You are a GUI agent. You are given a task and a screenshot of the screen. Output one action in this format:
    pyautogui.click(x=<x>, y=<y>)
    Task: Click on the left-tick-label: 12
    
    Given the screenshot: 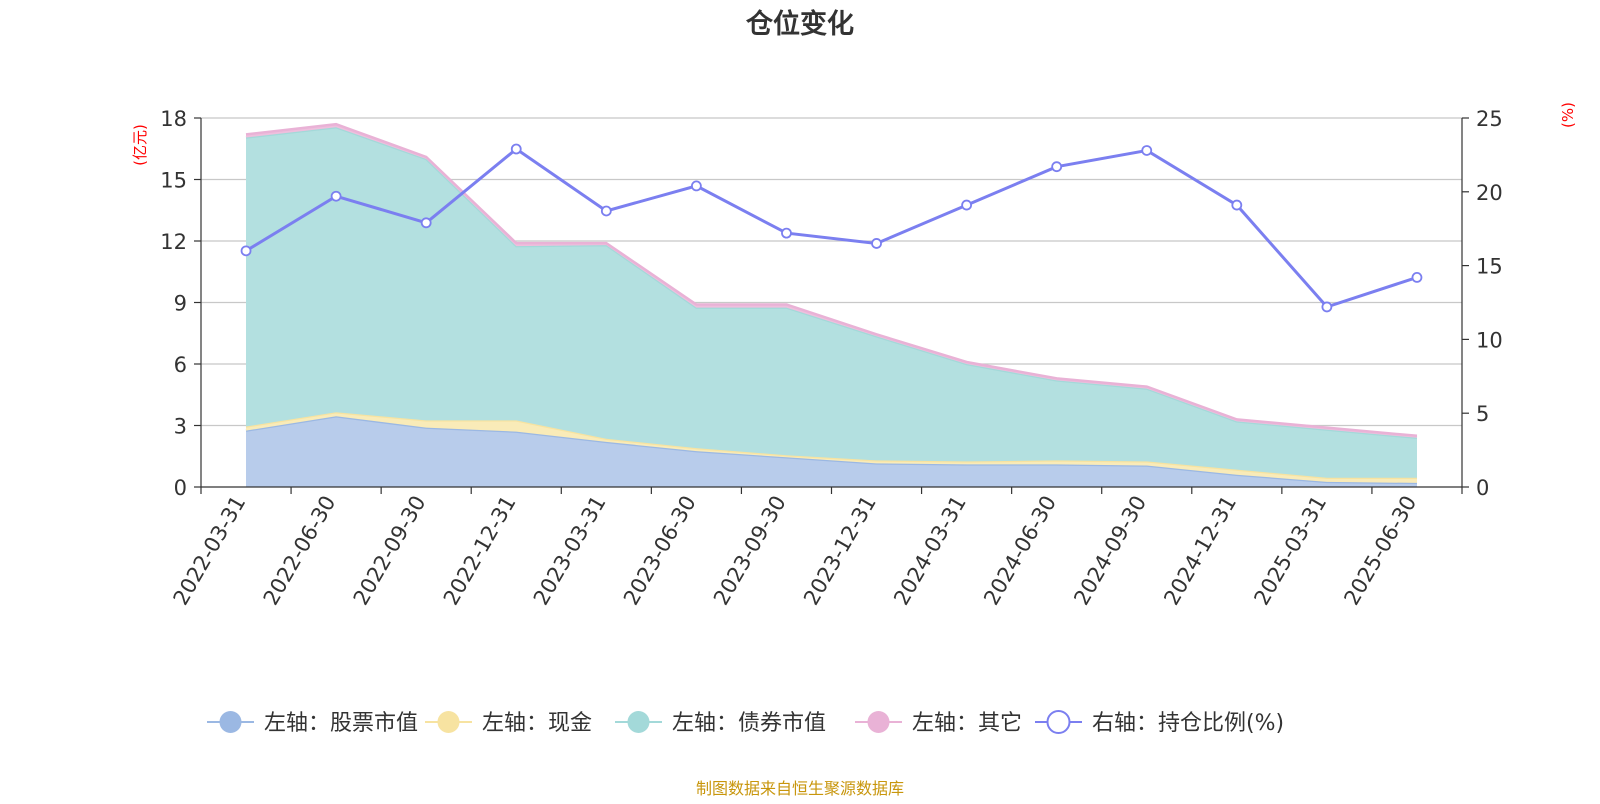 What is the action you would take?
    pyautogui.click(x=173, y=242)
    